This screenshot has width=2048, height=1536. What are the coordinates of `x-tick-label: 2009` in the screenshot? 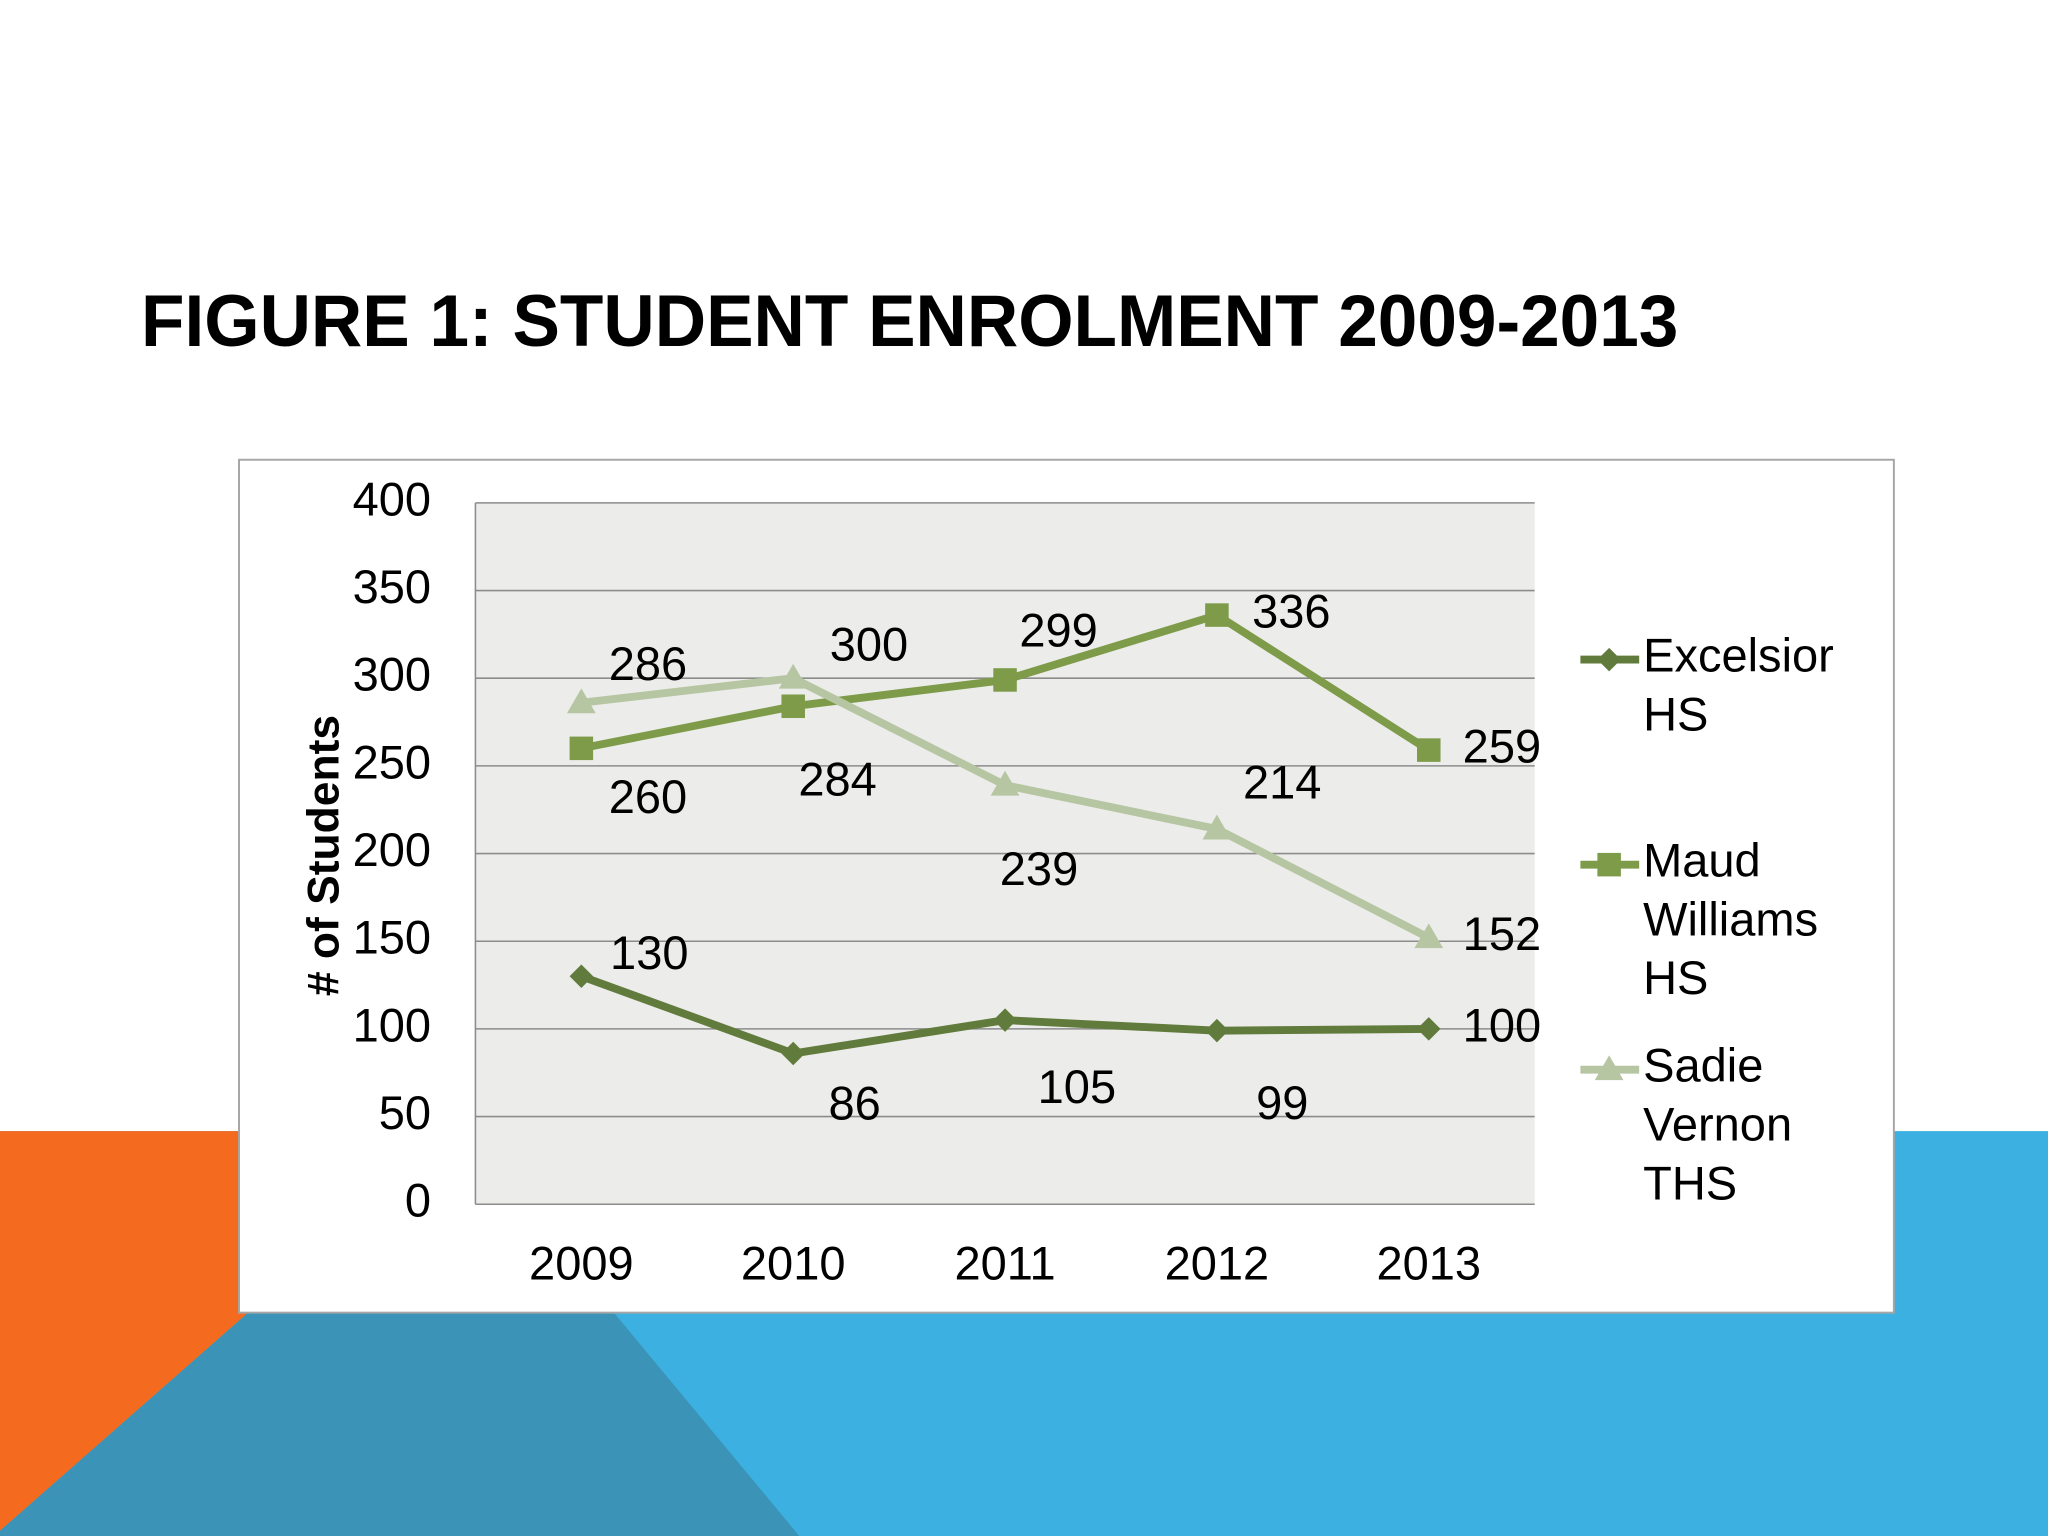 It's located at (581, 1262).